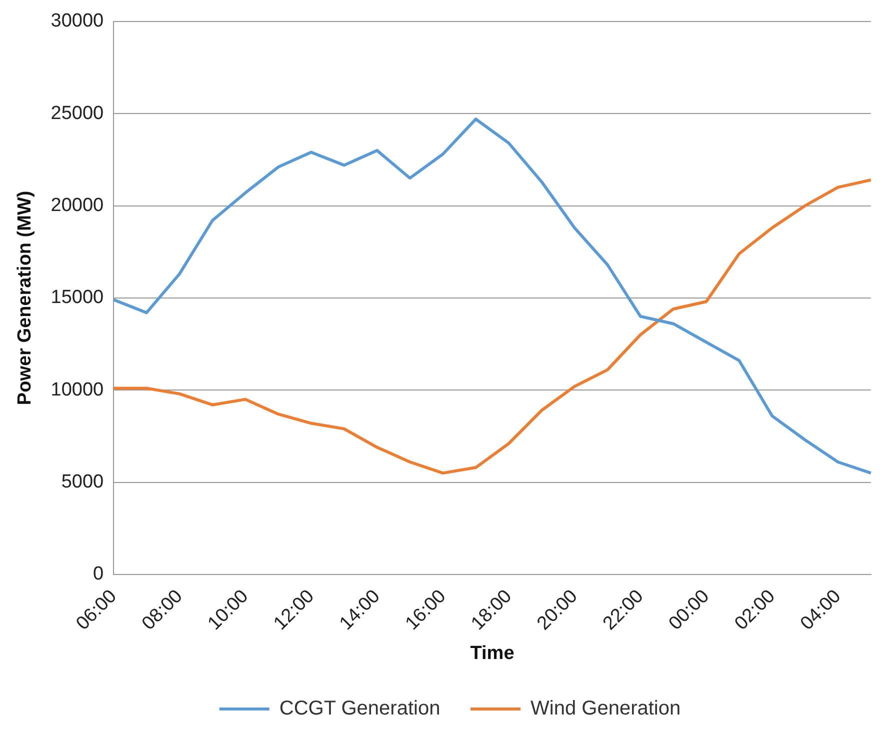 This screenshot has height=739, width=890. I want to click on legend-label: Wind Generation, so click(605, 709).